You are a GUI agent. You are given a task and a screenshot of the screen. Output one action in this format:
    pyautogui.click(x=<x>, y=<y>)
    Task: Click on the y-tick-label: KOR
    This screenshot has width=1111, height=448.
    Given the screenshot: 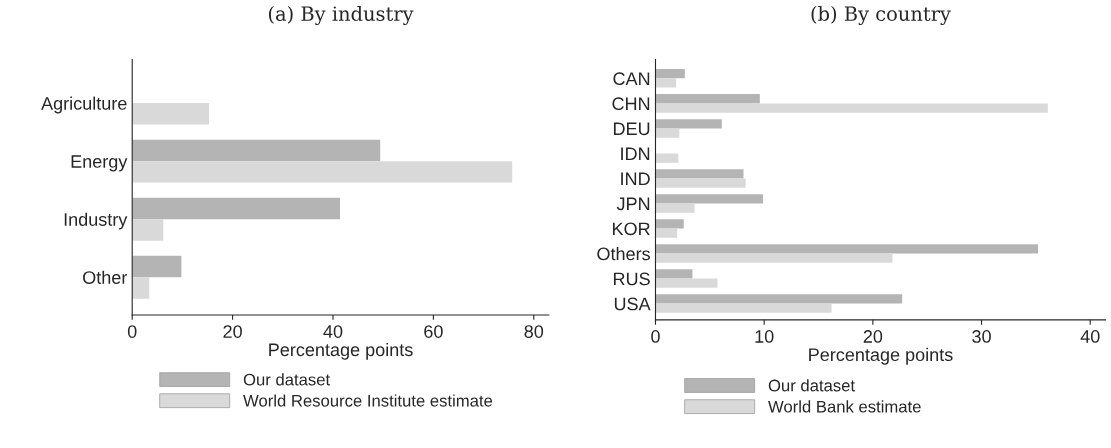 What is the action you would take?
    pyautogui.click(x=631, y=229)
    